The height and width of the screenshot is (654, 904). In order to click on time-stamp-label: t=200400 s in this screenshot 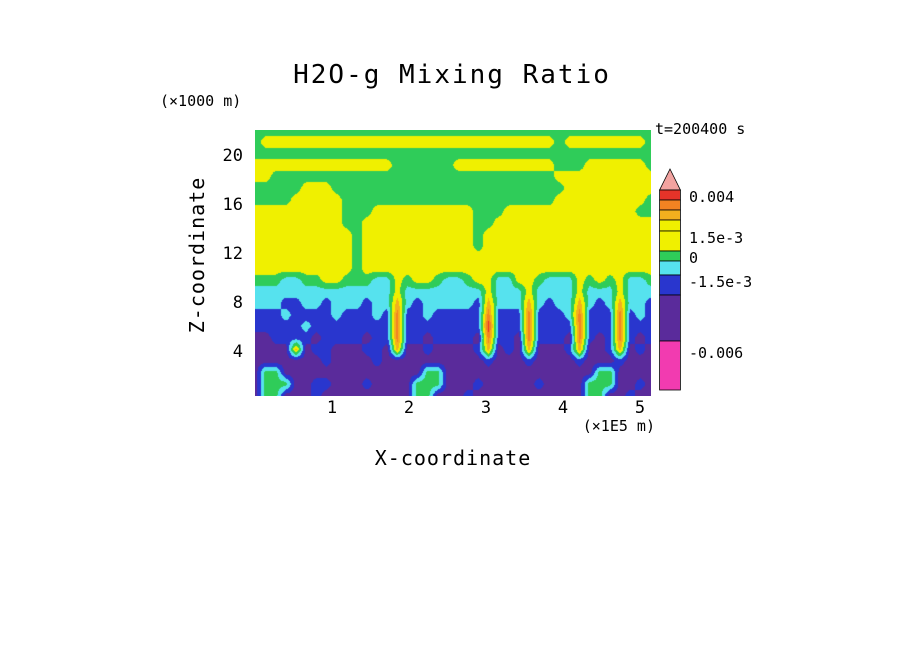, I will do `click(700, 129)`.